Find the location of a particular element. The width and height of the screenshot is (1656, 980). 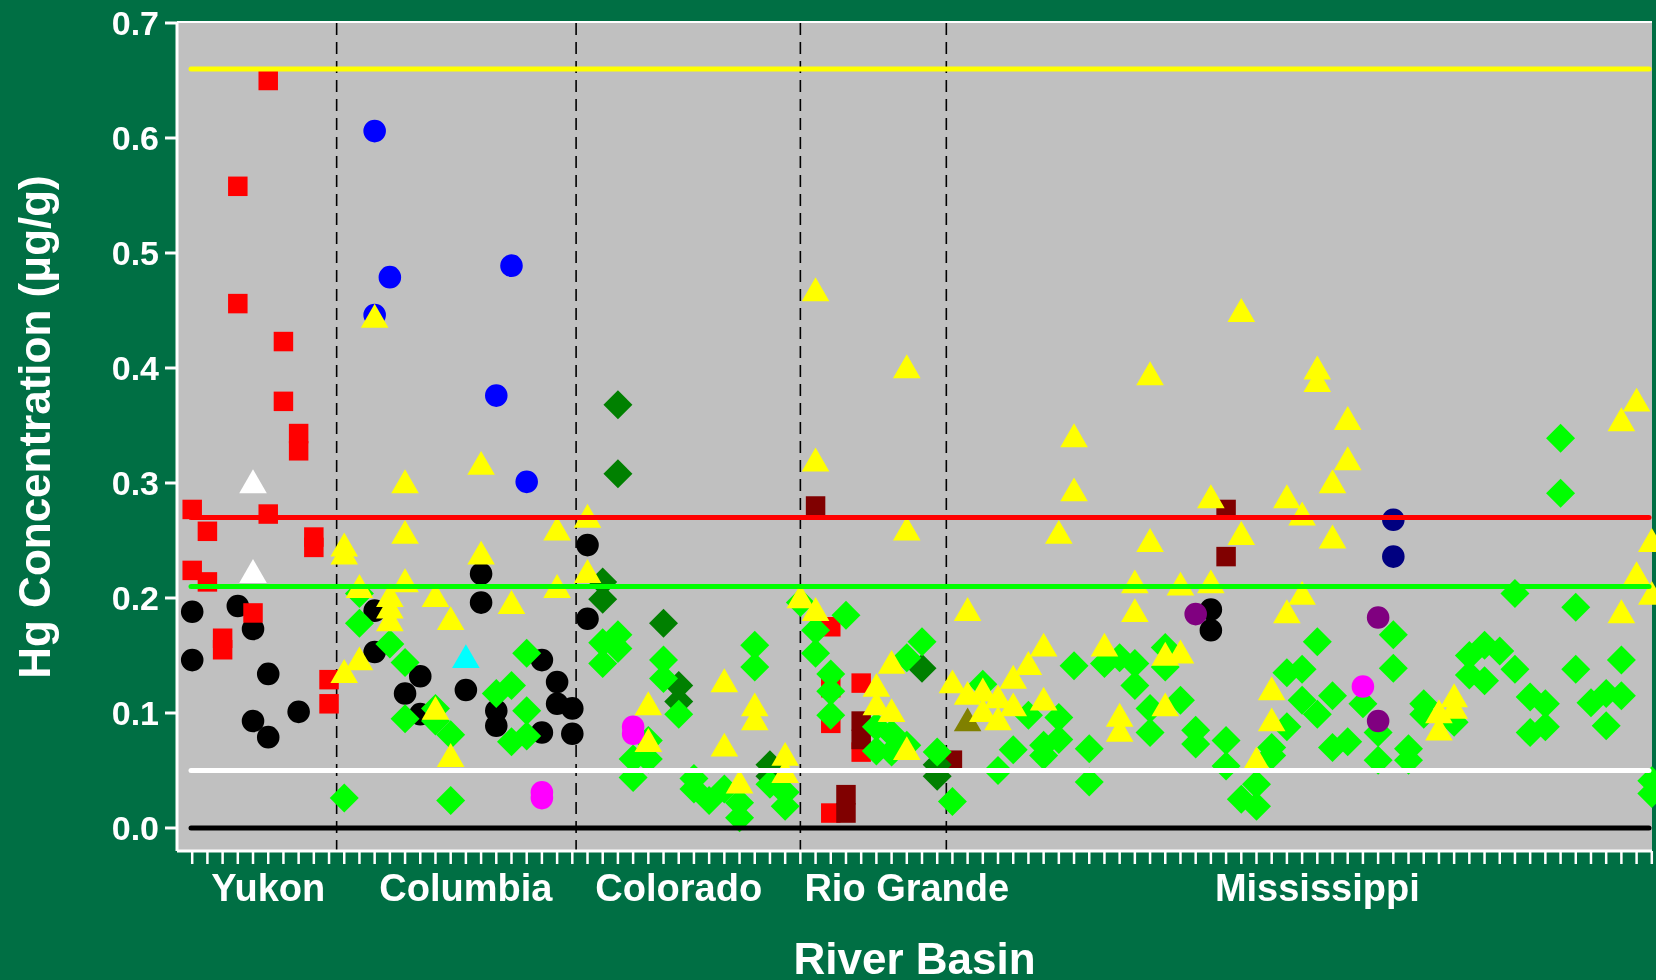

x-tick-label: Yukon is located at coordinates (268, 888).